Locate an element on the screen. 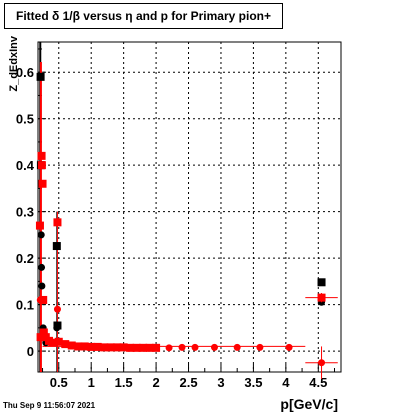  y-axis-label: Z_dEdxInv is located at coordinates (14, 64).